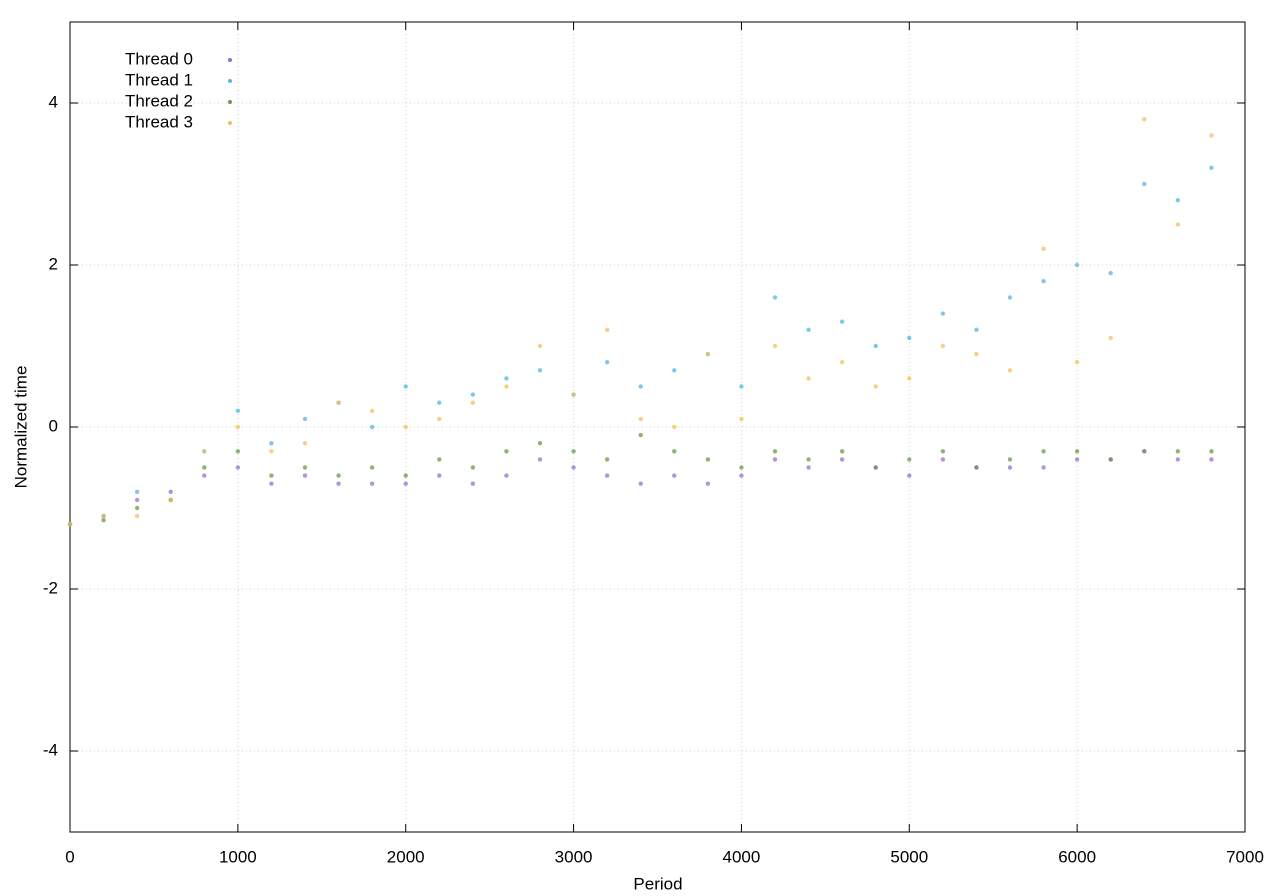  I want to click on legend-label: Thread 2, so click(159, 100).